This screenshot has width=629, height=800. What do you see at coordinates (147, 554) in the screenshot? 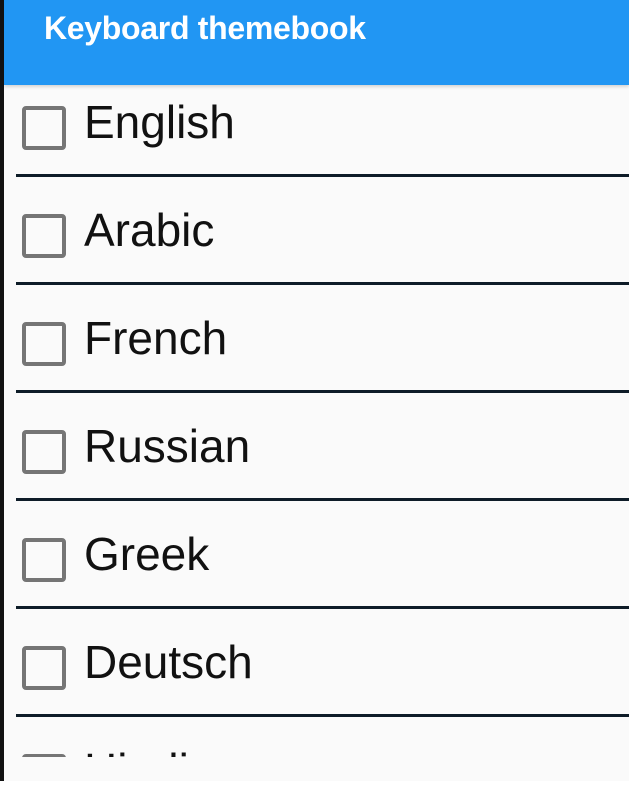
I see `language-label: Greek` at bounding box center [147, 554].